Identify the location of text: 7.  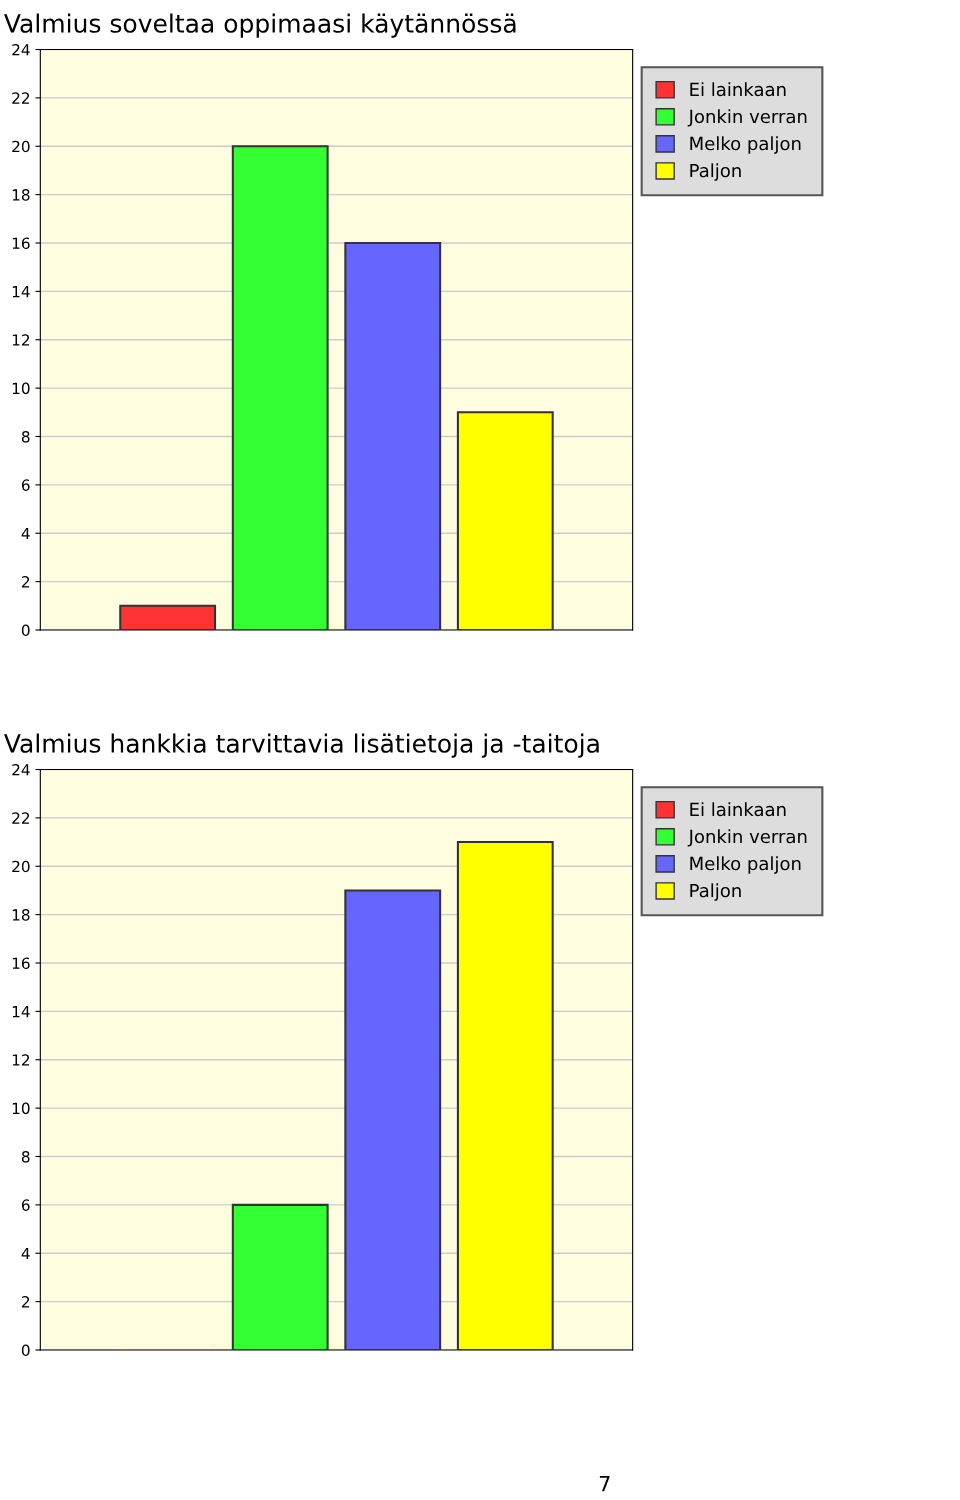
(604, 1483).